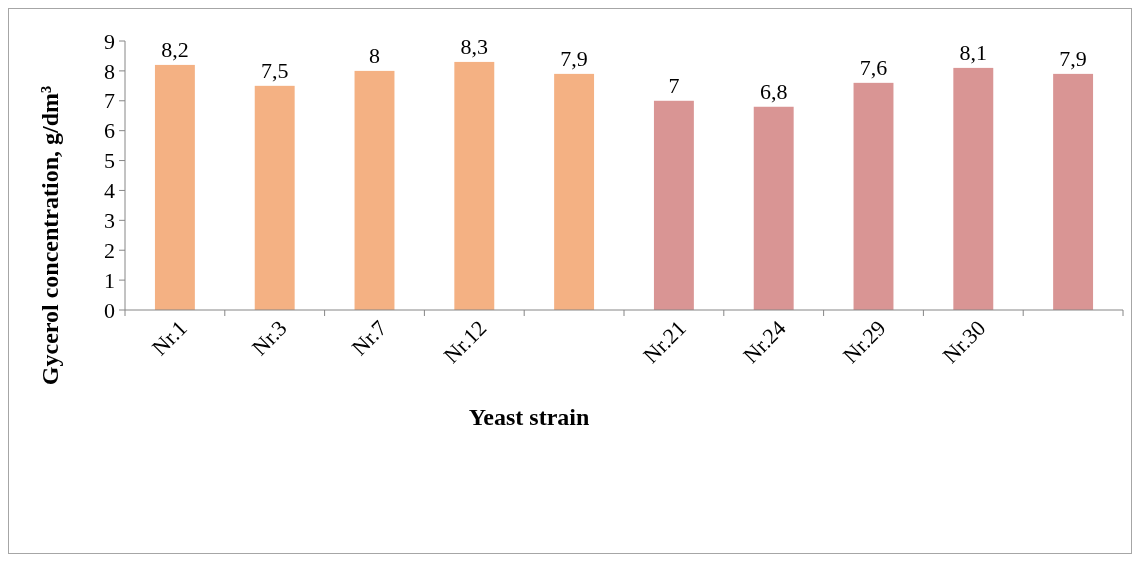 The height and width of the screenshot is (562, 1140). Describe the element at coordinates (169, 338) in the screenshot. I see `x-tick-label: Nr.1` at that location.